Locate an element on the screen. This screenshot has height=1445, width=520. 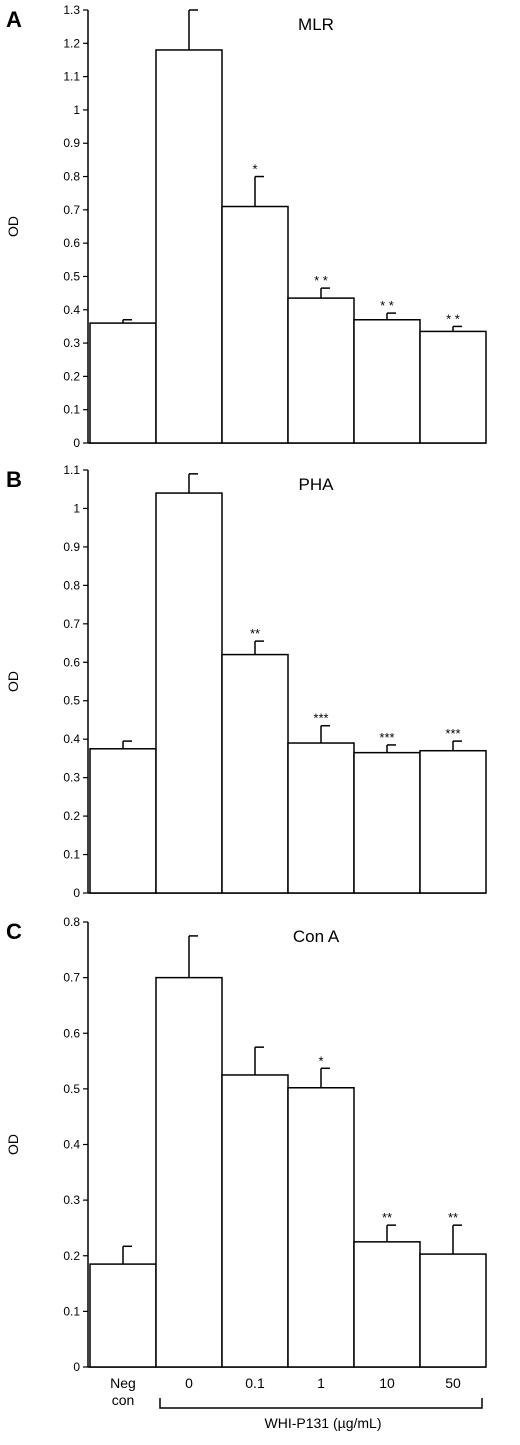
panel-letter: B is located at coordinates (14, 479).